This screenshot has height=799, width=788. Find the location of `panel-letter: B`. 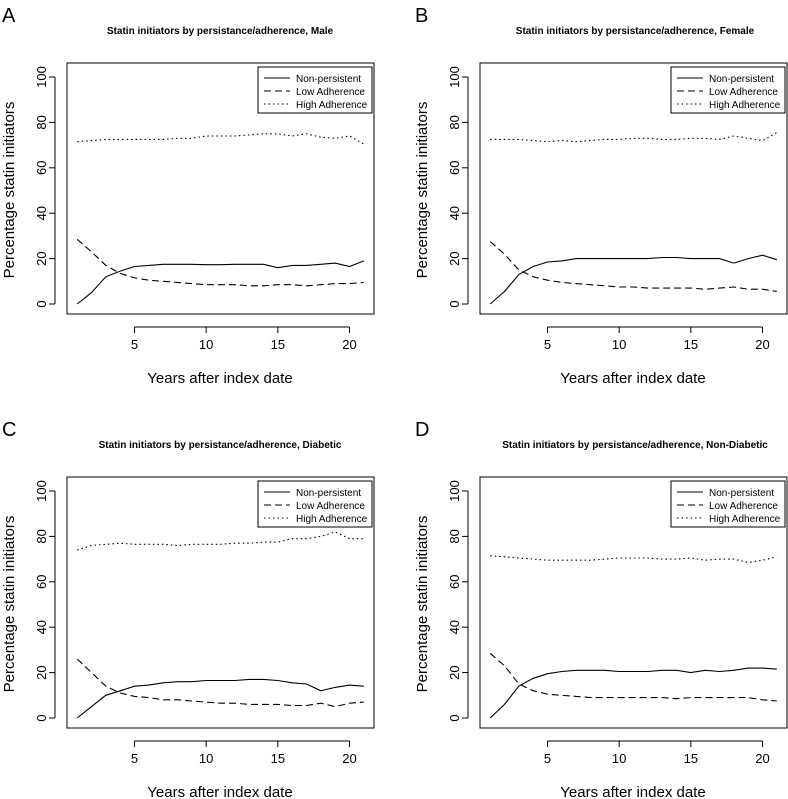

panel-letter: B is located at coordinates (421, 16).